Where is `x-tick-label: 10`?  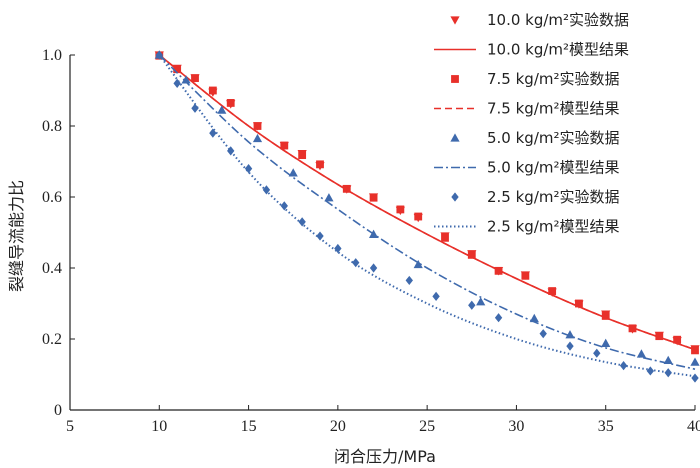
x-tick-label: 10 is located at coordinates (159, 426).